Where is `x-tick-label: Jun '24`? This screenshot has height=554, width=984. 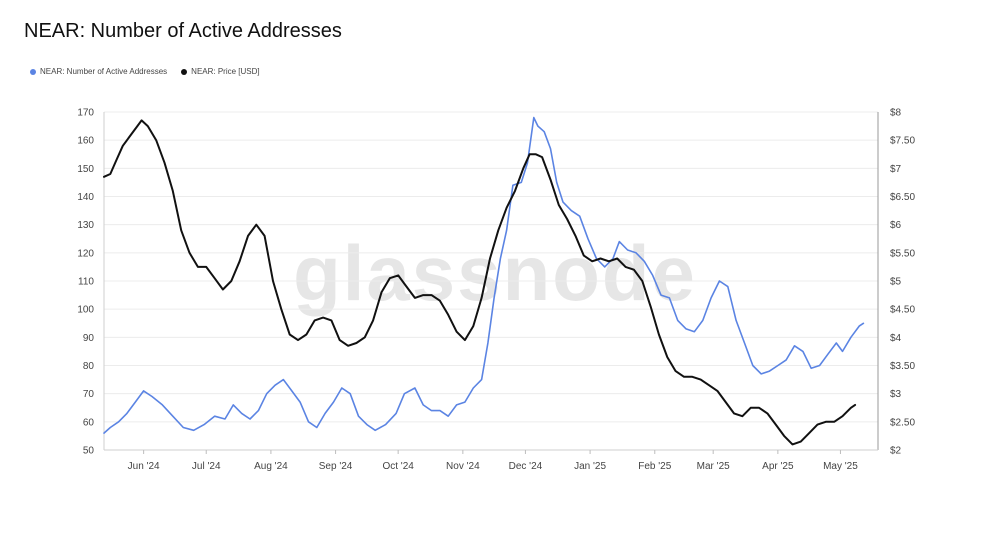 x-tick-label: Jun '24 is located at coordinates (144, 466).